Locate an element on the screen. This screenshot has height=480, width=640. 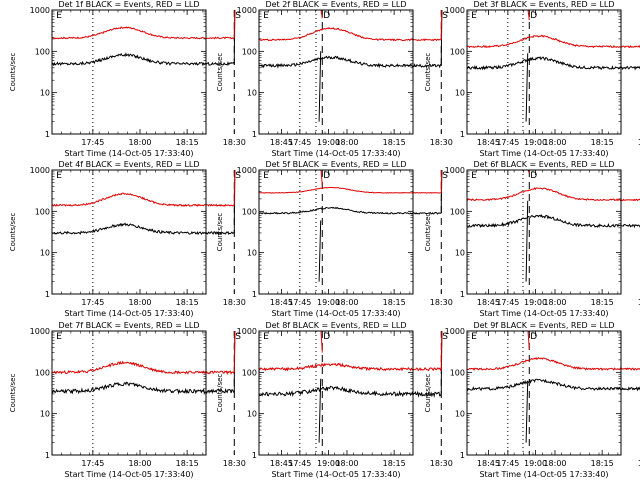
panel-title: Det 7f BLACK = Events, RED = LLD is located at coordinates (128, 325).